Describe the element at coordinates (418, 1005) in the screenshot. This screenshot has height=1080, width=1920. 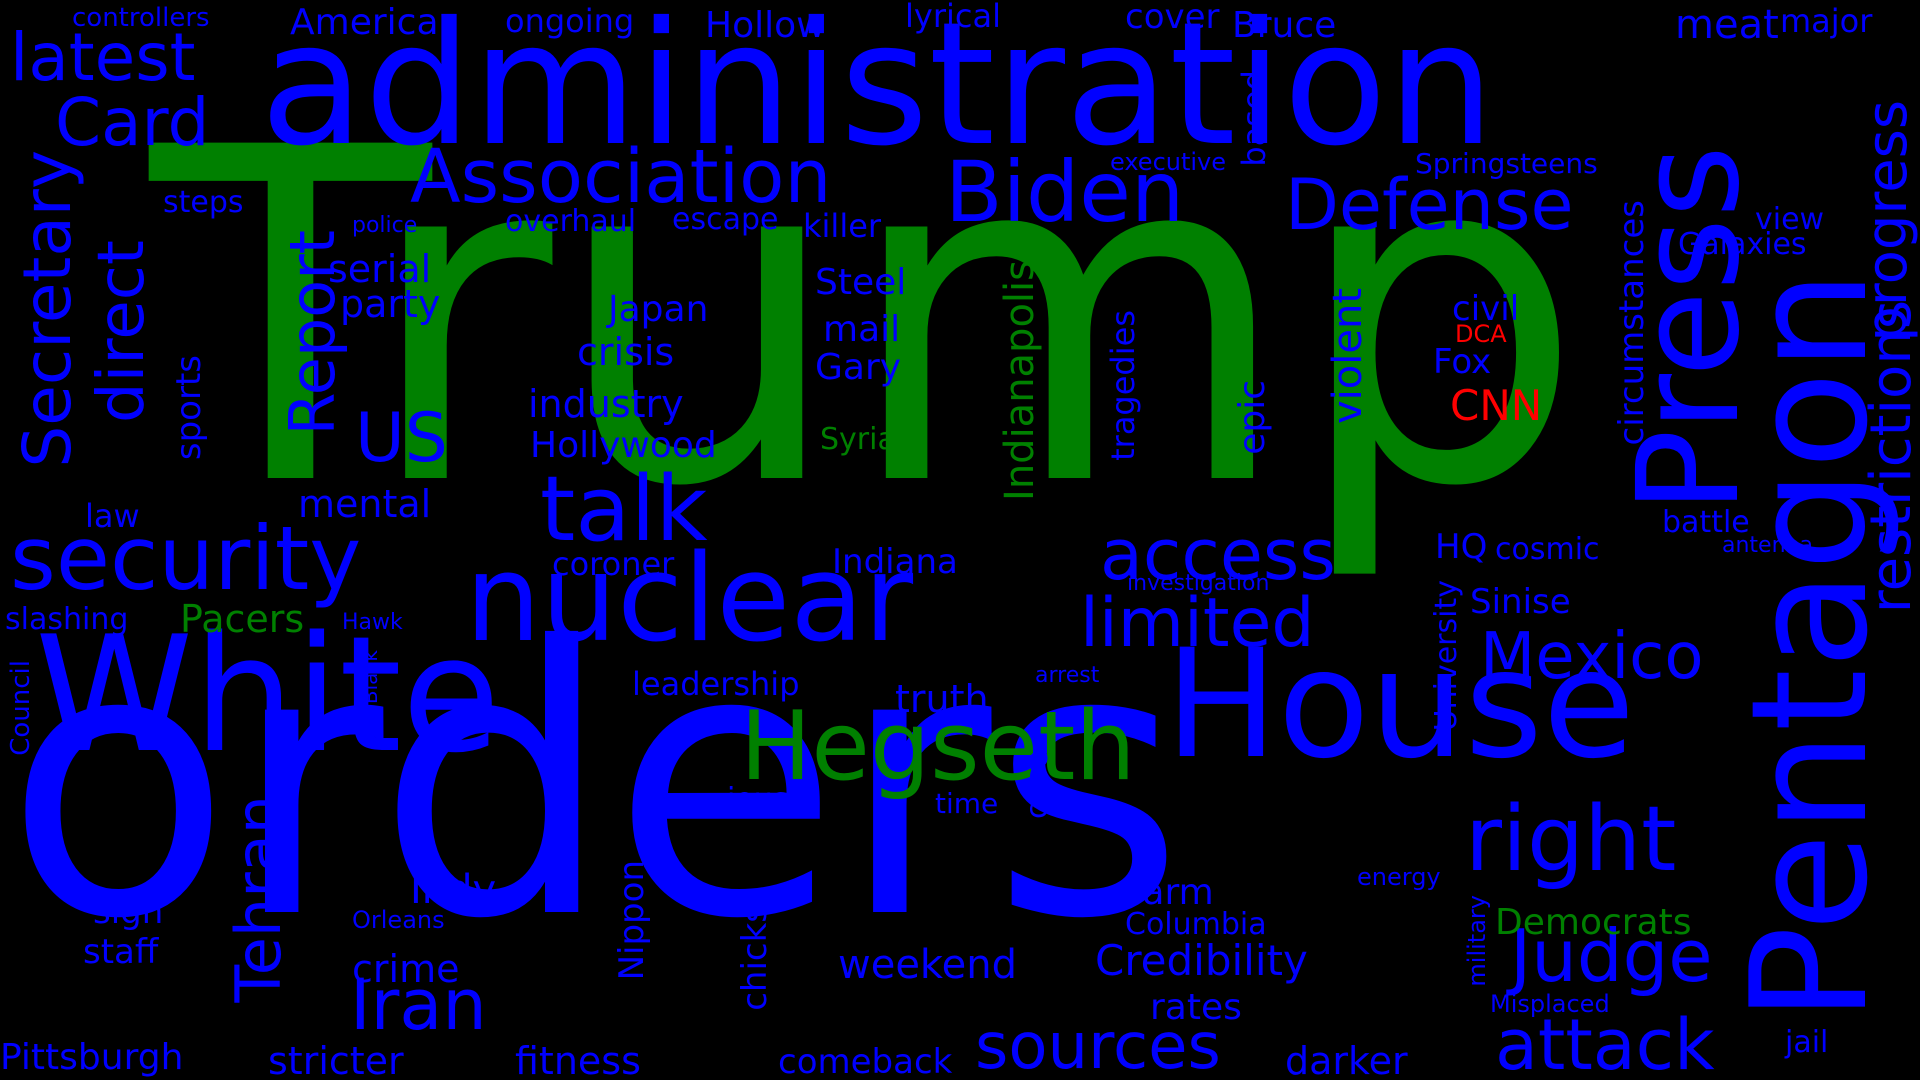
I see `word-iran: Iran` at that location.